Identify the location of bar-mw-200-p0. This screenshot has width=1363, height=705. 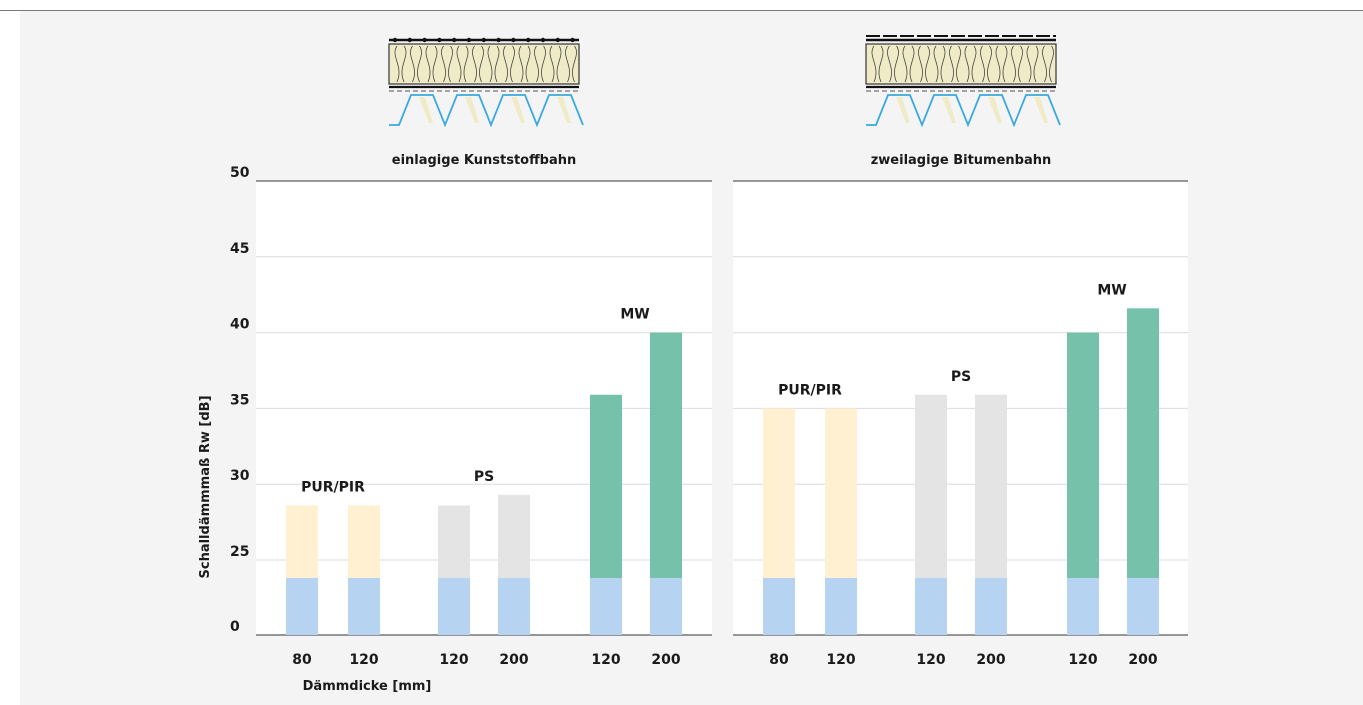
(666, 455).